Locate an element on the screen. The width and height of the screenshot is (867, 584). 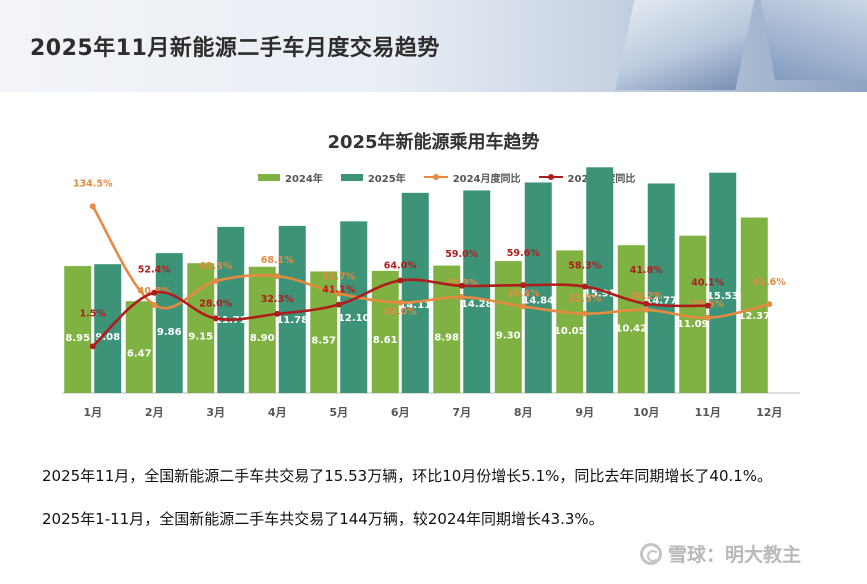
yoy-2025-label-9: 58.3% is located at coordinates (584, 266).